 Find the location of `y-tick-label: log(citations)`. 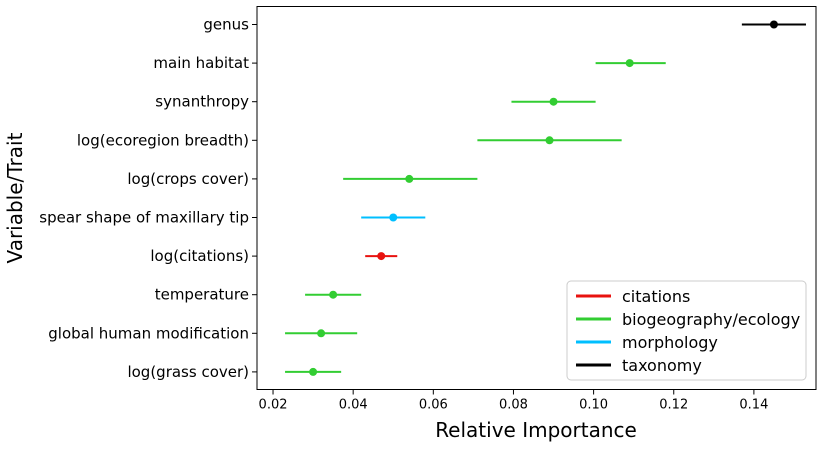

y-tick-label: log(citations) is located at coordinates (199, 256).